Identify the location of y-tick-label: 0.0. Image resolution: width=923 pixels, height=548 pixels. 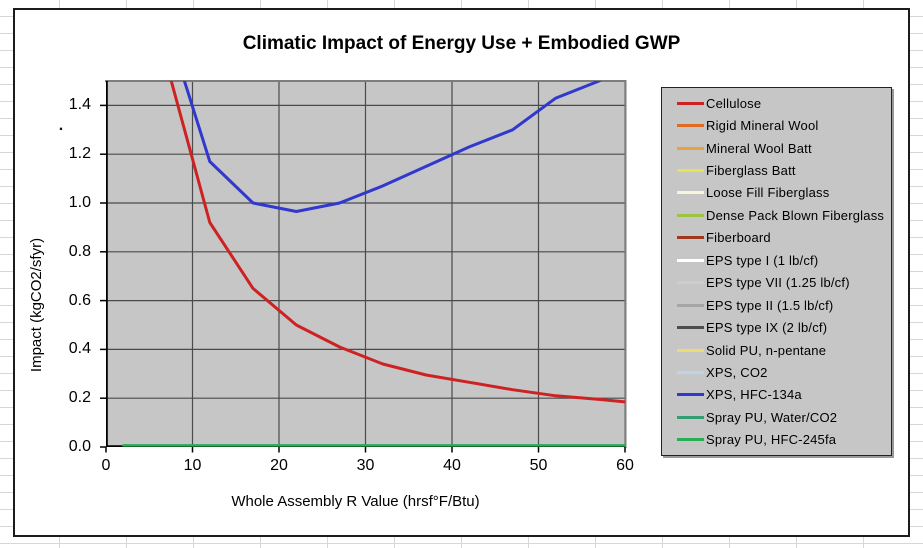
(79, 446).